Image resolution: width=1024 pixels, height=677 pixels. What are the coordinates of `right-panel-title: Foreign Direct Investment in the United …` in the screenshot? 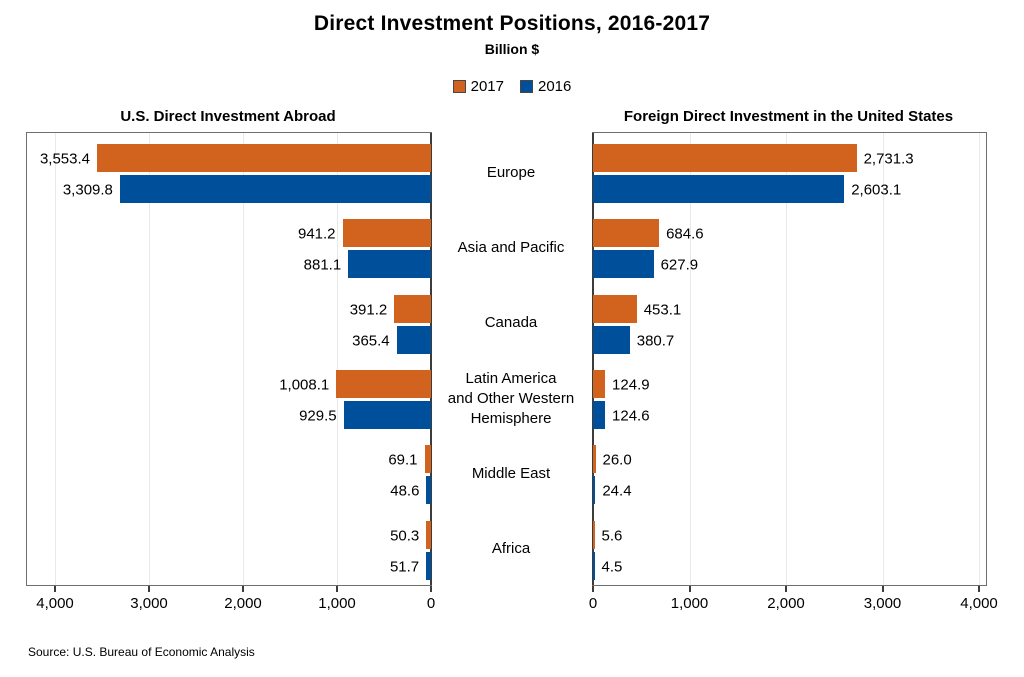 It's located at (788, 116).